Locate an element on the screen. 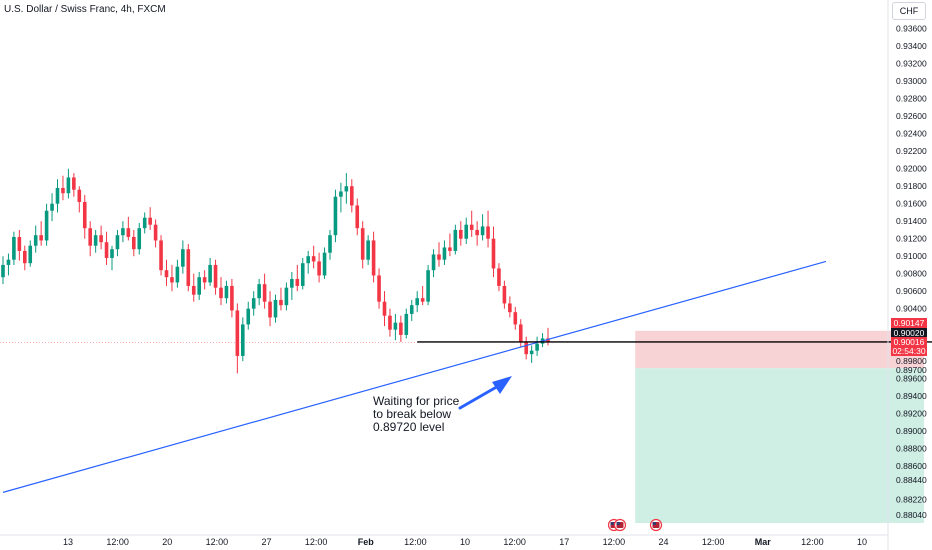 This screenshot has width=932, height=550. event-flag-canton is located at coordinates (618, 523).